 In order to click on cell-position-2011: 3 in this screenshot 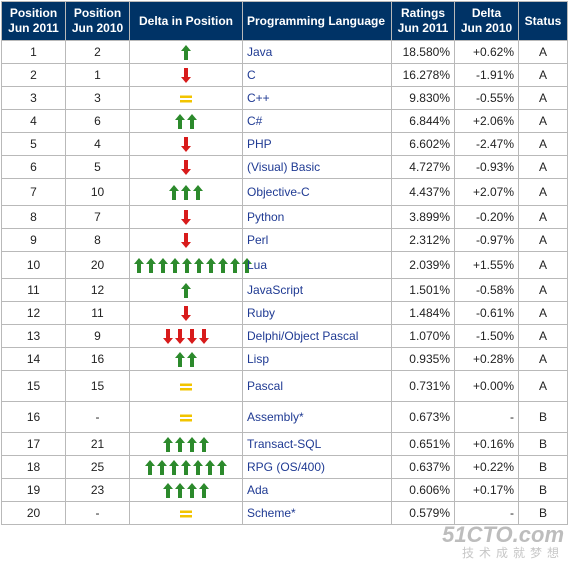, I will do `click(34, 98)`.